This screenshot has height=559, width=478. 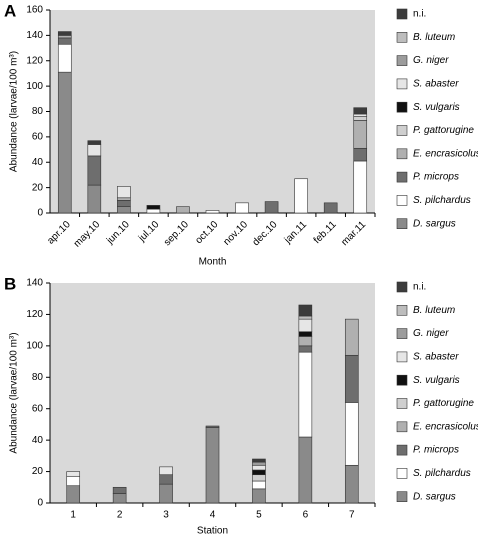 I want to click on x-tick-label: mar.11, so click(x=353, y=233).